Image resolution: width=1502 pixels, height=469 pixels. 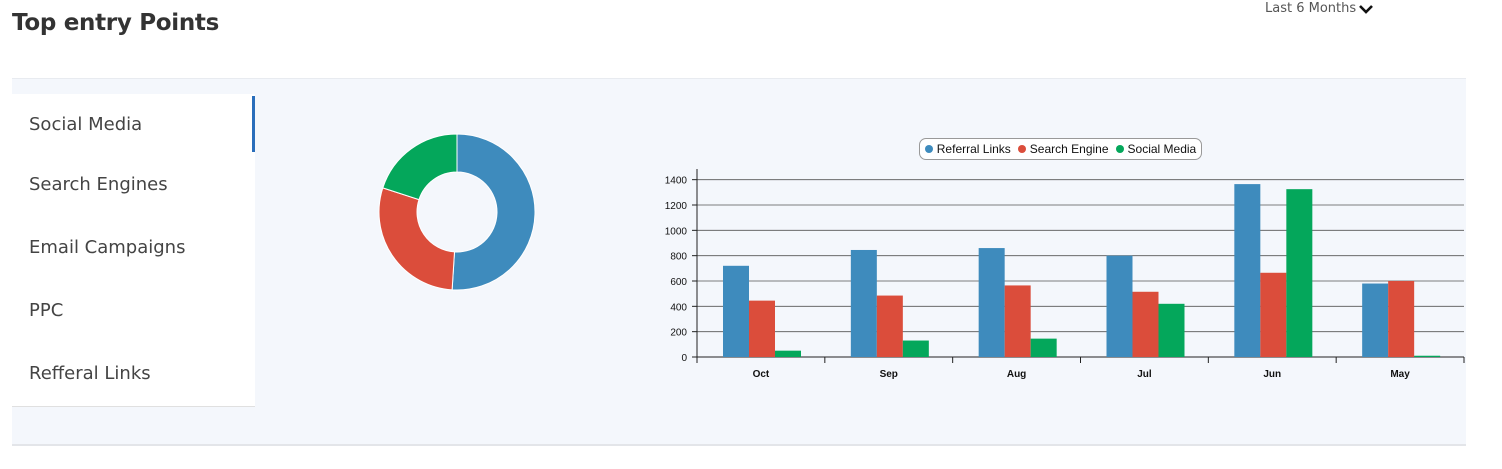 What do you see at coordinates (863, 303) in the screenshot?
I see `bar-referral-links-sep` at bounding box center [863, 303].